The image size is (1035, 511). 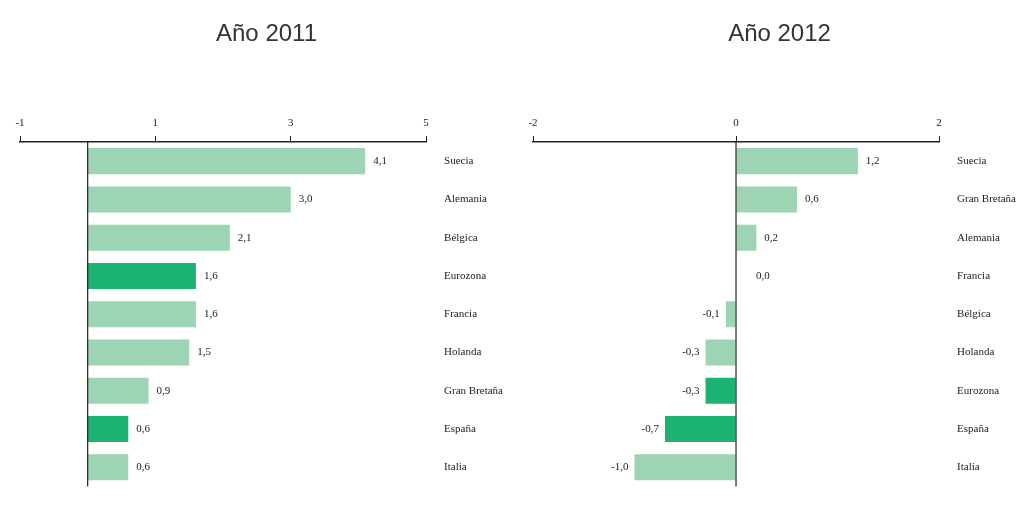 What do you see at coordinates (939, 122) in the screenshot?
I see `x-tick-label: 2` at bounding box center [939, 122].